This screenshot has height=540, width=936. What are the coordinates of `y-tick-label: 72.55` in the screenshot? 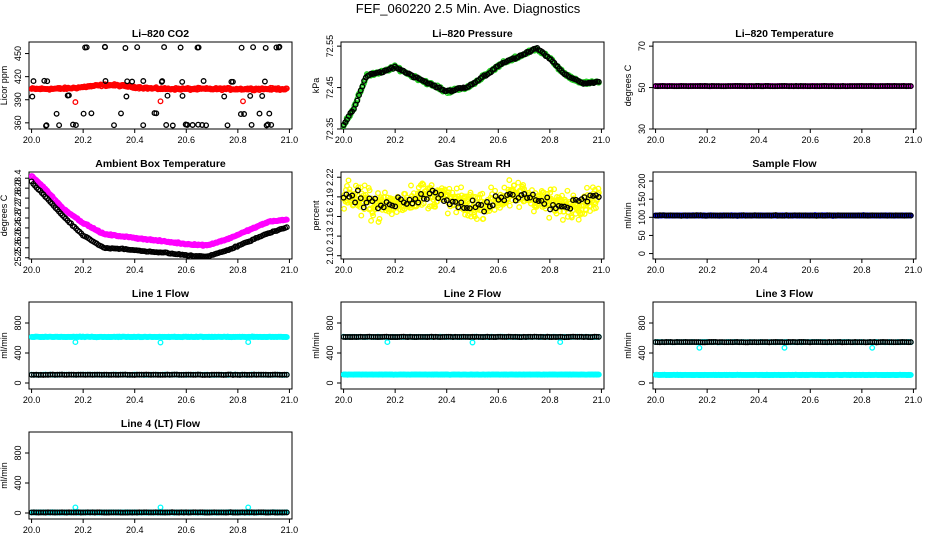 It's located at (330, 46).